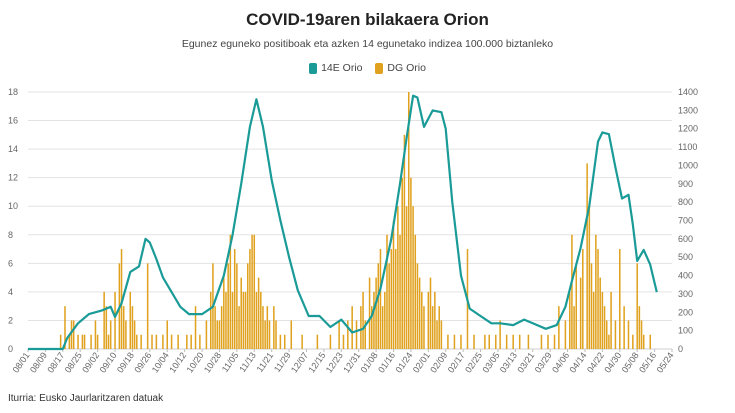 The image size is (735, 413). What do you see at coordinates (230, 362) in the screenshot?
I see `x-tick-label: 11/05` at bounding box center [230, 362].